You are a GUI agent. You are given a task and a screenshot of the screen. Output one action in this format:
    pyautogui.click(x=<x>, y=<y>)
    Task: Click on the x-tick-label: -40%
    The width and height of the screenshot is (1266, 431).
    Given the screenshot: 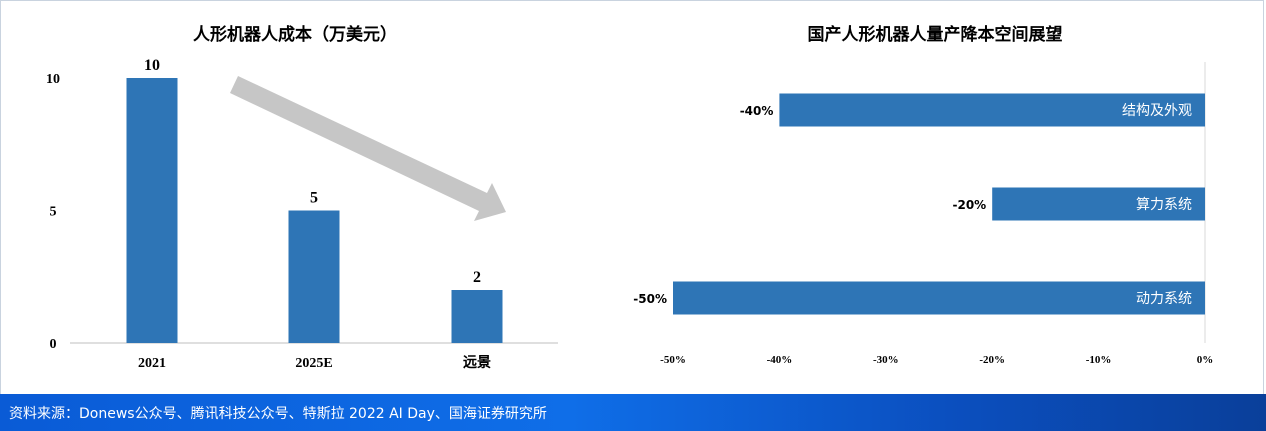 What is the action you would take?
    pyautogui.click(x=780, y=360)
    